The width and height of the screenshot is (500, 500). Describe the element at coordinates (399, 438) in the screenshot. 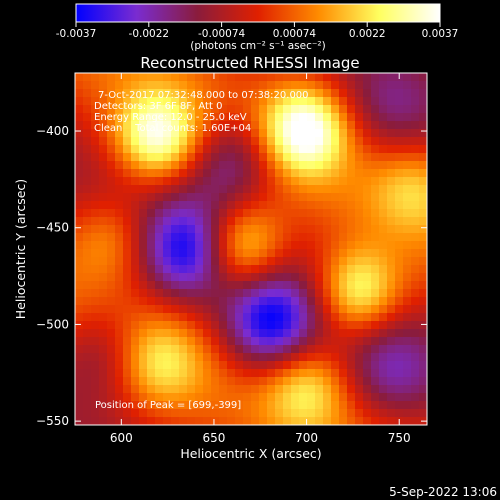

I see `x-tick-label: 750` at that location.